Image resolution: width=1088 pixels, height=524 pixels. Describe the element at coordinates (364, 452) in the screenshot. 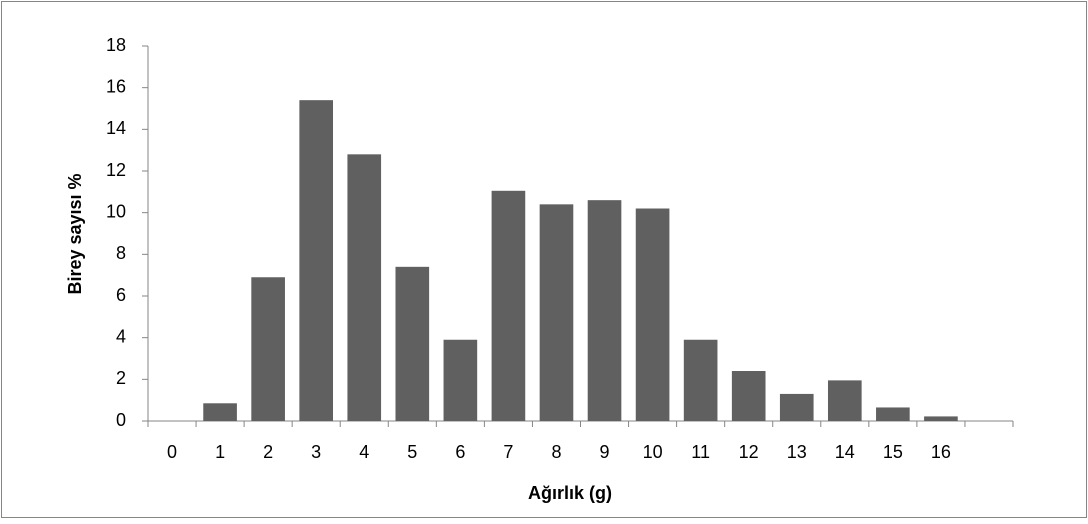

I see `x-tick-label: 4` at that location.